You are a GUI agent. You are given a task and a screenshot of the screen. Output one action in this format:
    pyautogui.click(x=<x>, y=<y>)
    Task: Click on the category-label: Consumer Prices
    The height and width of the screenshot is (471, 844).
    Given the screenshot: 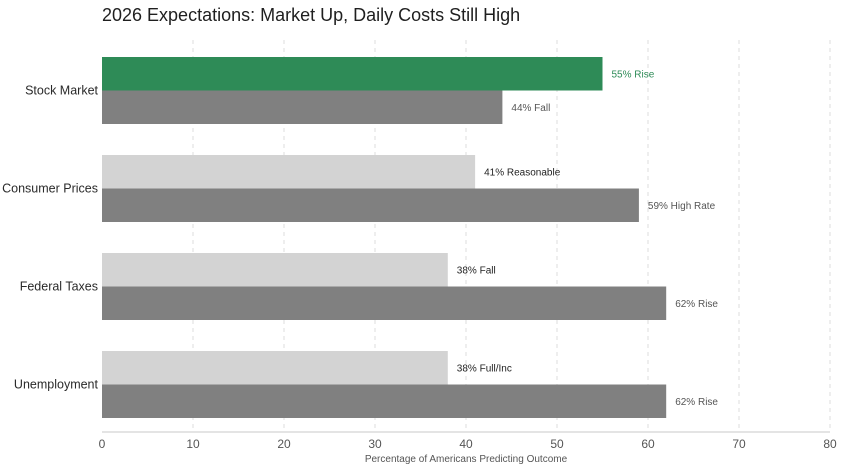 What is the action you would take?
    pyautogui.click(x=50, y=189)
    